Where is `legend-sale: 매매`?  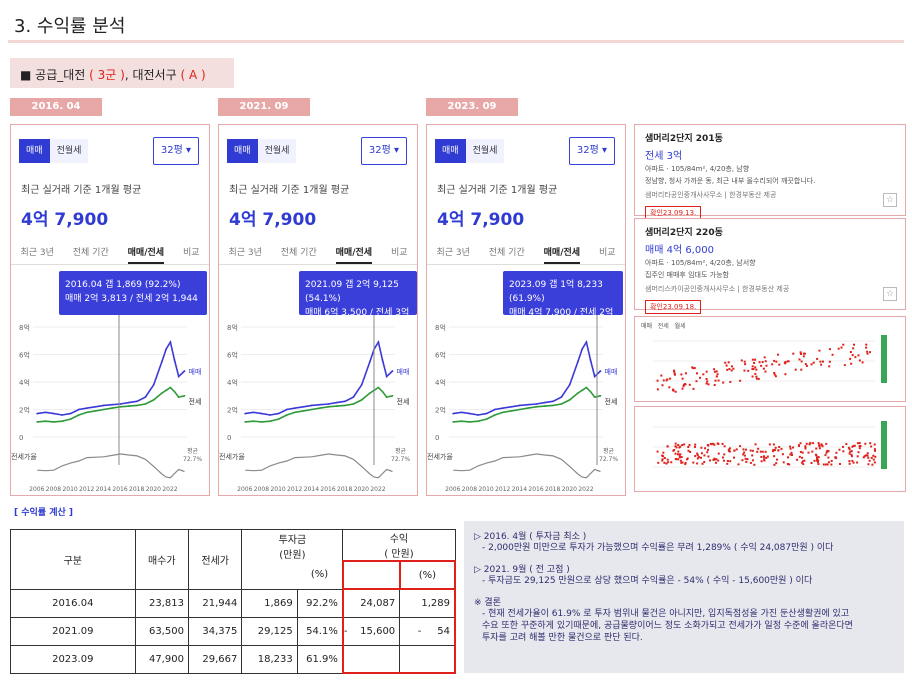
legend-sale: 매매 is located at coordinates (403, 372).